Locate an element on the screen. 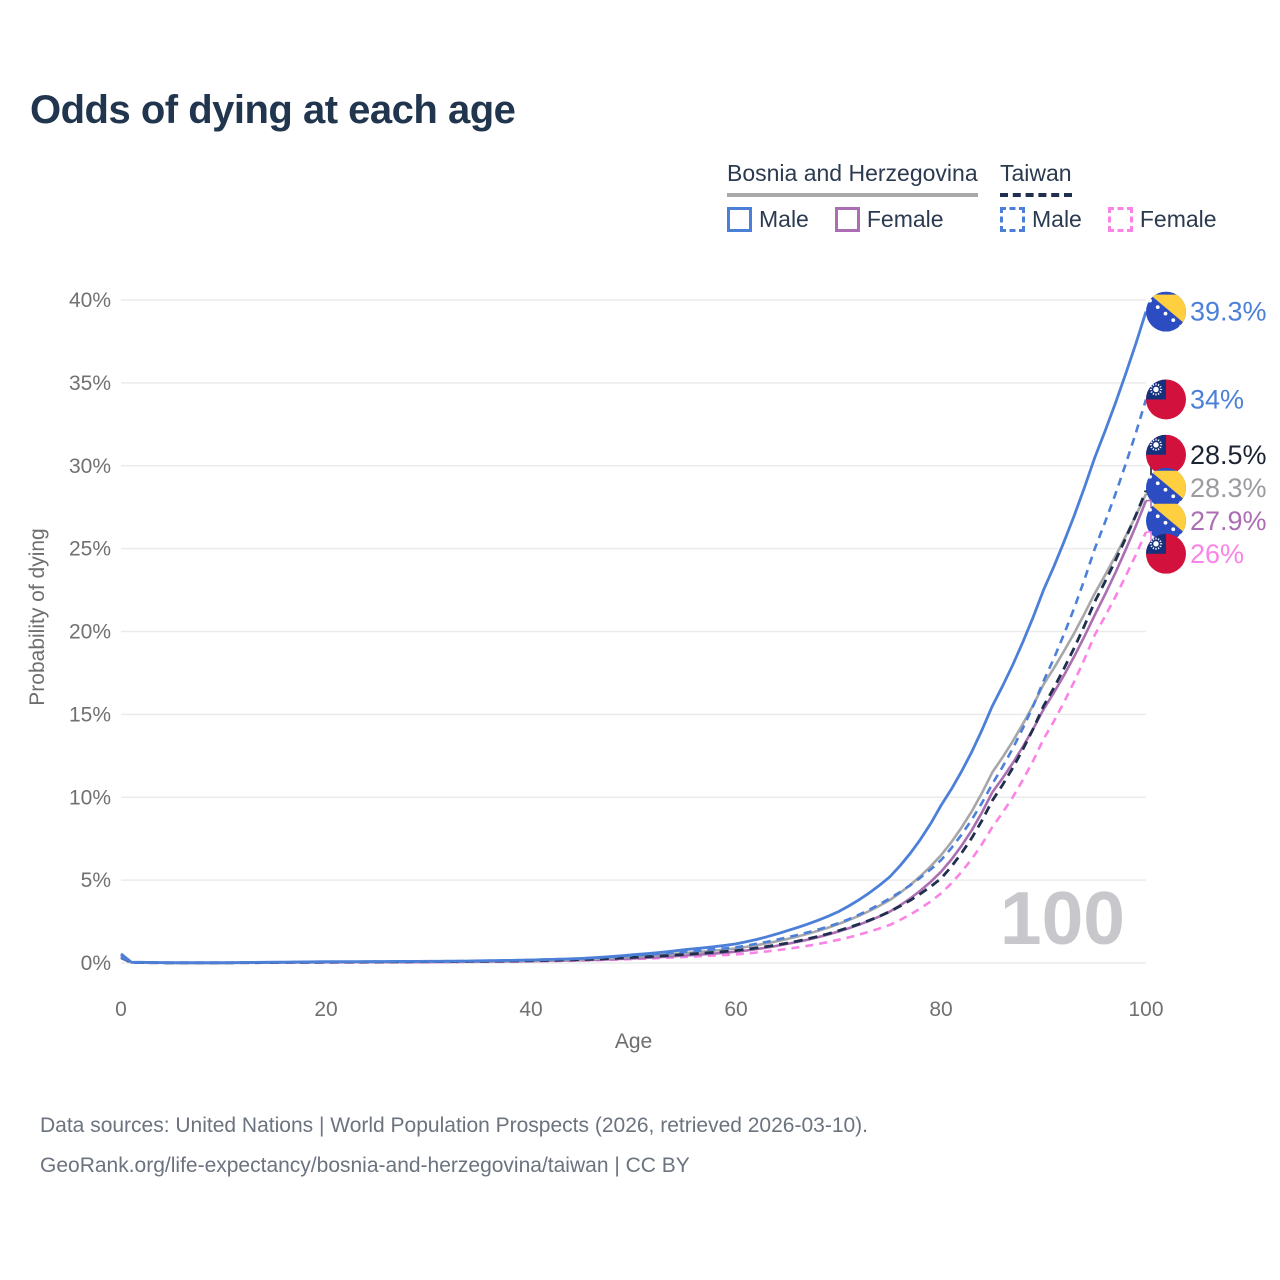  end-label-bosnia-male: 39.3% is located at coordinates (1228, 312).